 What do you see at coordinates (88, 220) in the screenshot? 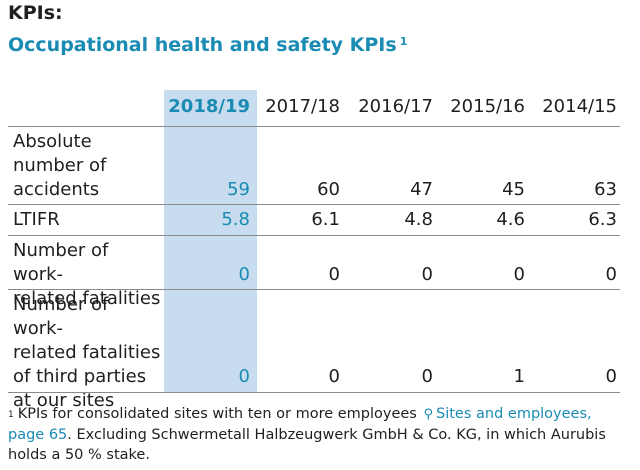
I see `row-label: LTIFR` at bounding box center [88, 220].